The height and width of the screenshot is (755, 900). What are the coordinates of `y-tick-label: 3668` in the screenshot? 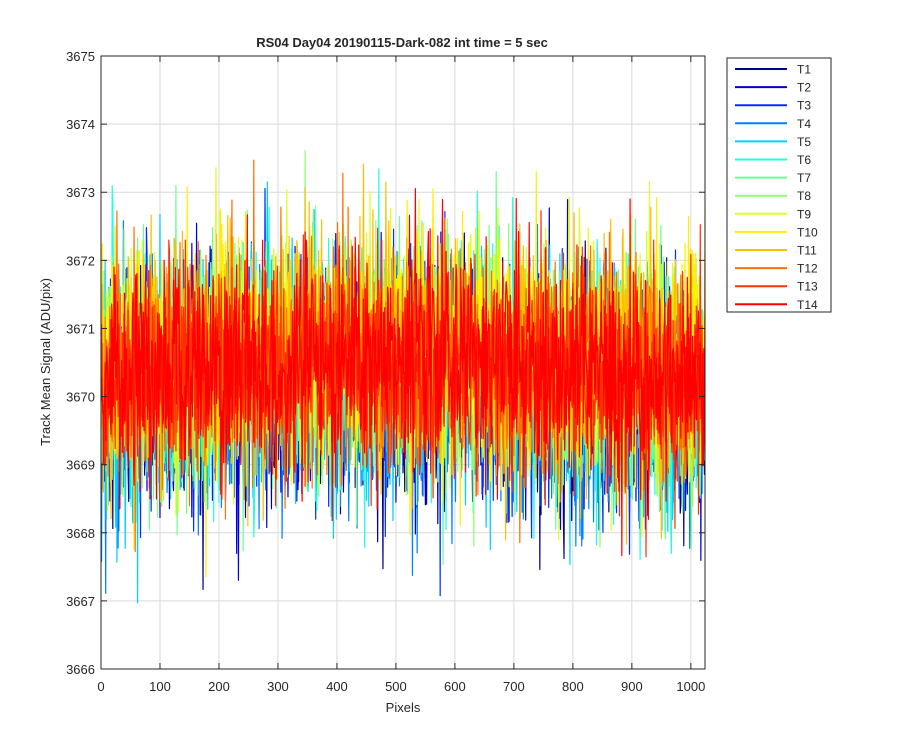 It's located at (80, 533).